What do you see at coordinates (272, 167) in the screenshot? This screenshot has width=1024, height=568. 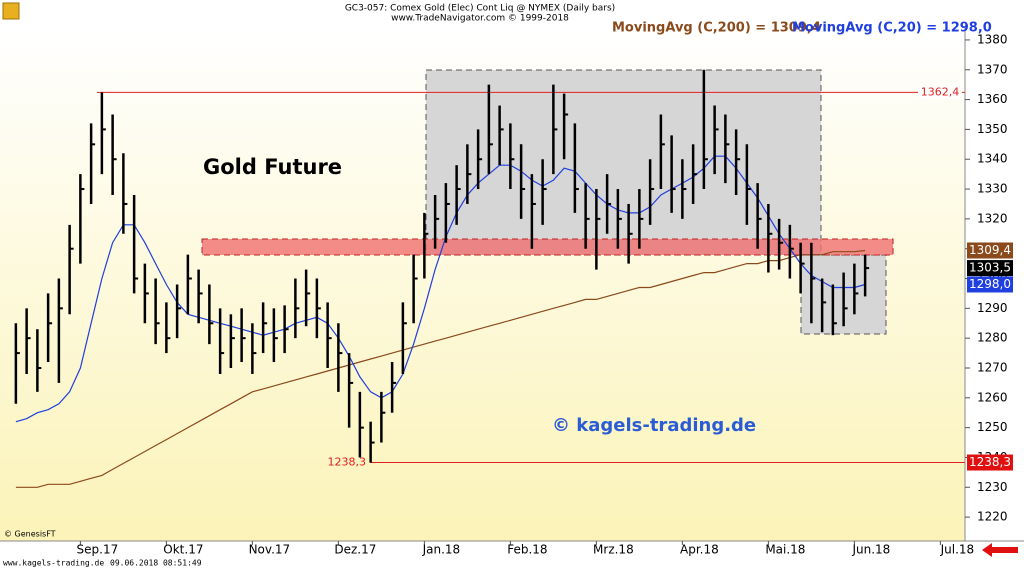 I see `chart-title: Gold Future` at bounding box center [272, 167].